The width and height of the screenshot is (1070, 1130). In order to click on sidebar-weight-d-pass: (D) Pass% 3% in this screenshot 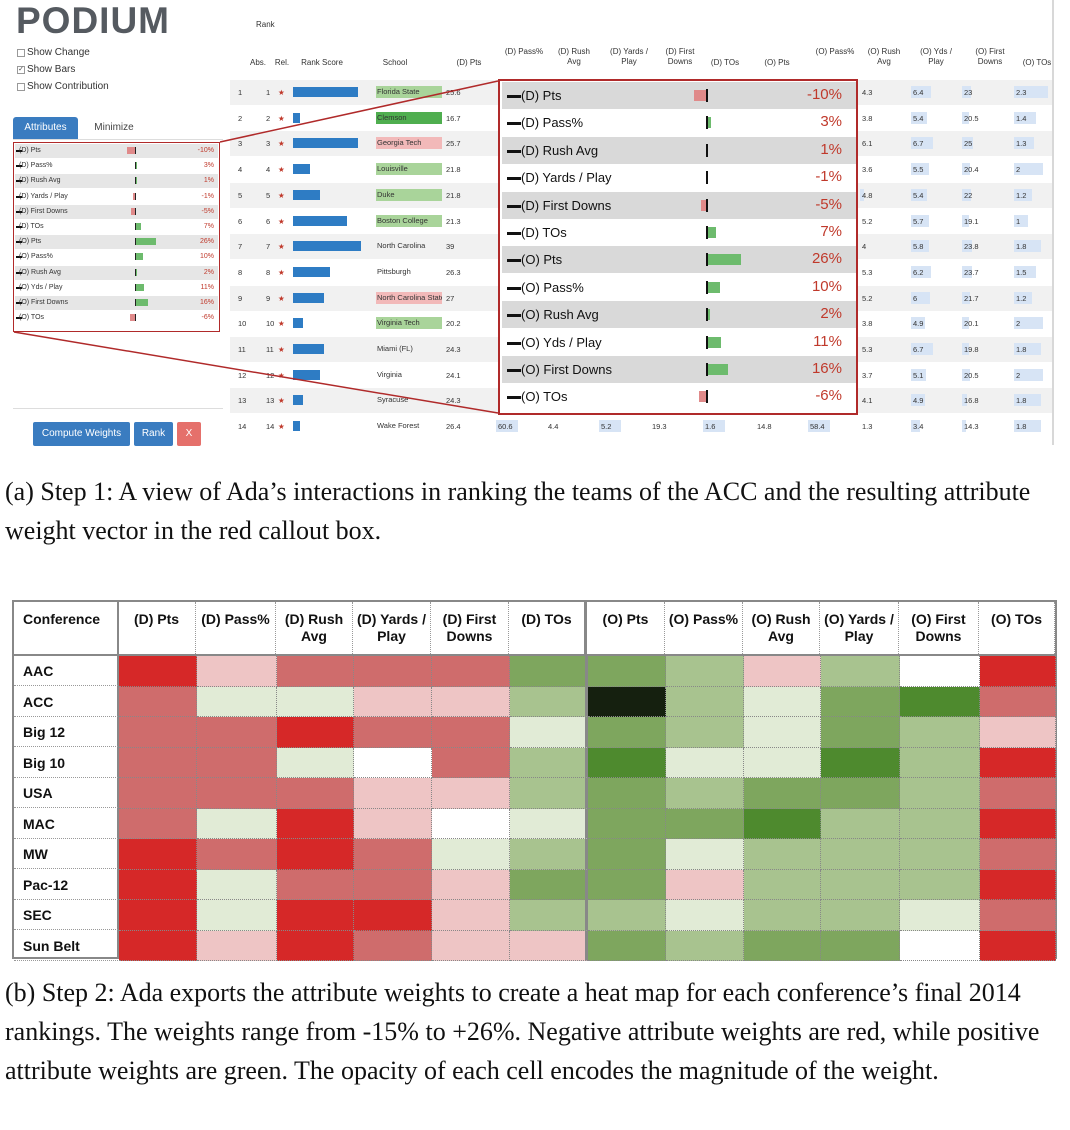, I will do `click(116, 166)`.